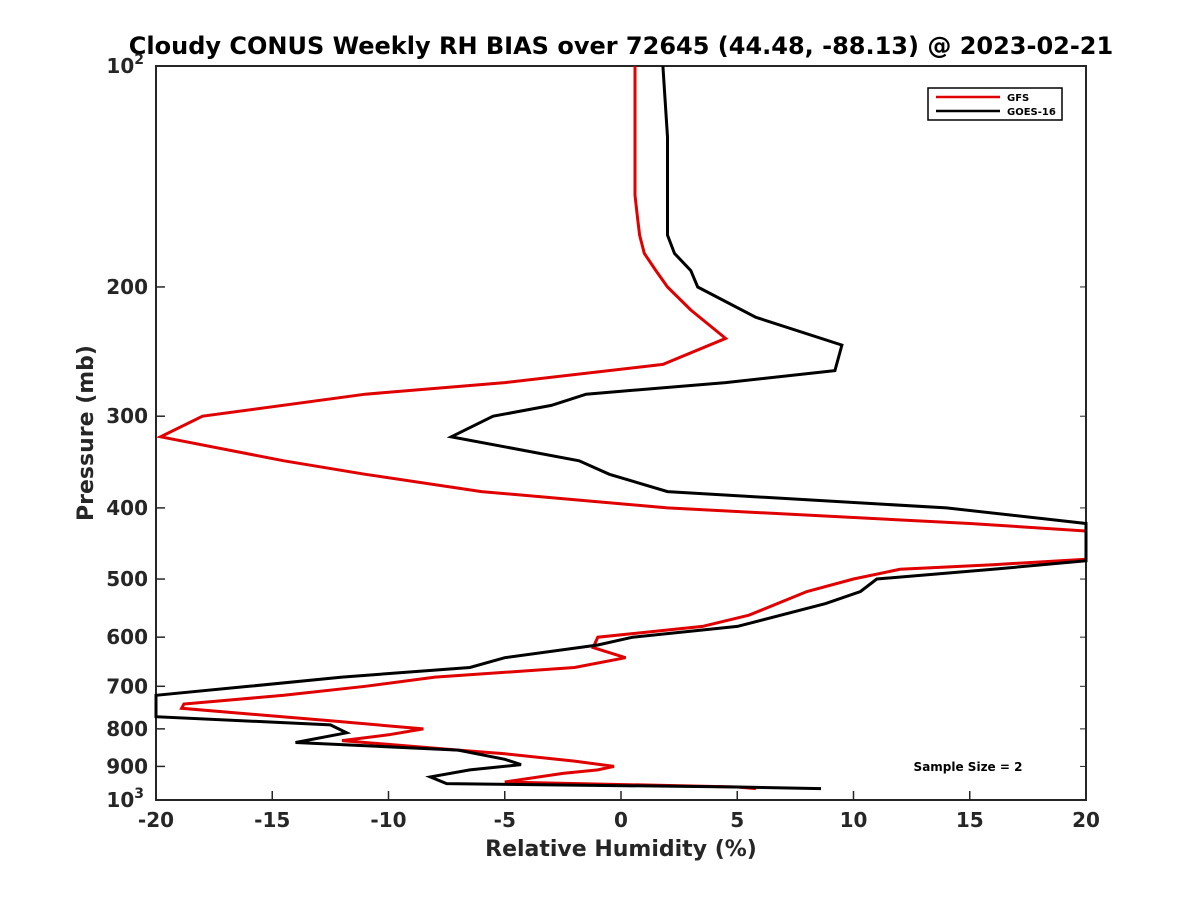 The height and width of the screenshot is (900, 1200). Describe the element at coordinates (272, 820) in the screenshot. I see `x-tick-label: -15` at that location.